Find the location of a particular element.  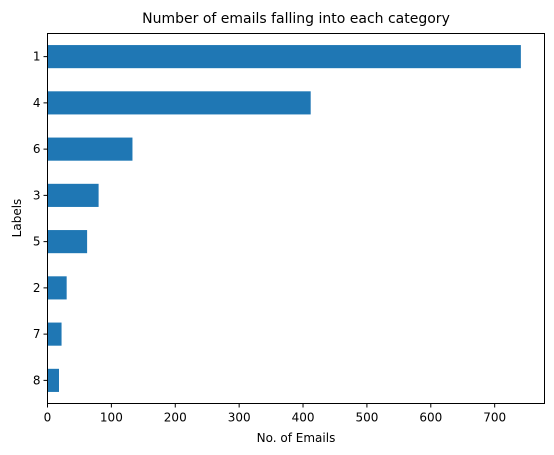

y-tick-label: 6 is located at coordinates (37, 149).